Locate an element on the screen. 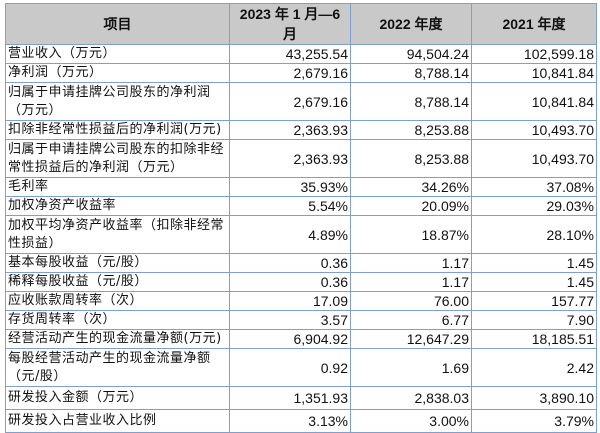 The width and height of the screenshot is (600, 433). header-item: 项目 is located at coordinates (117, 24).